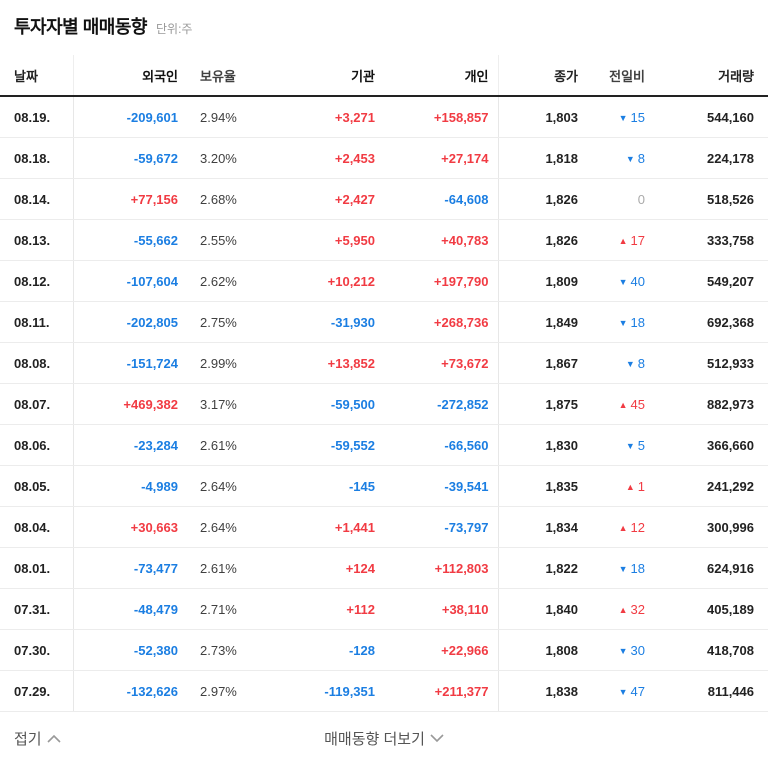 This screenshot has width=768, height=764. I want to click on unit-label: 단위:주, so click(174, 29).